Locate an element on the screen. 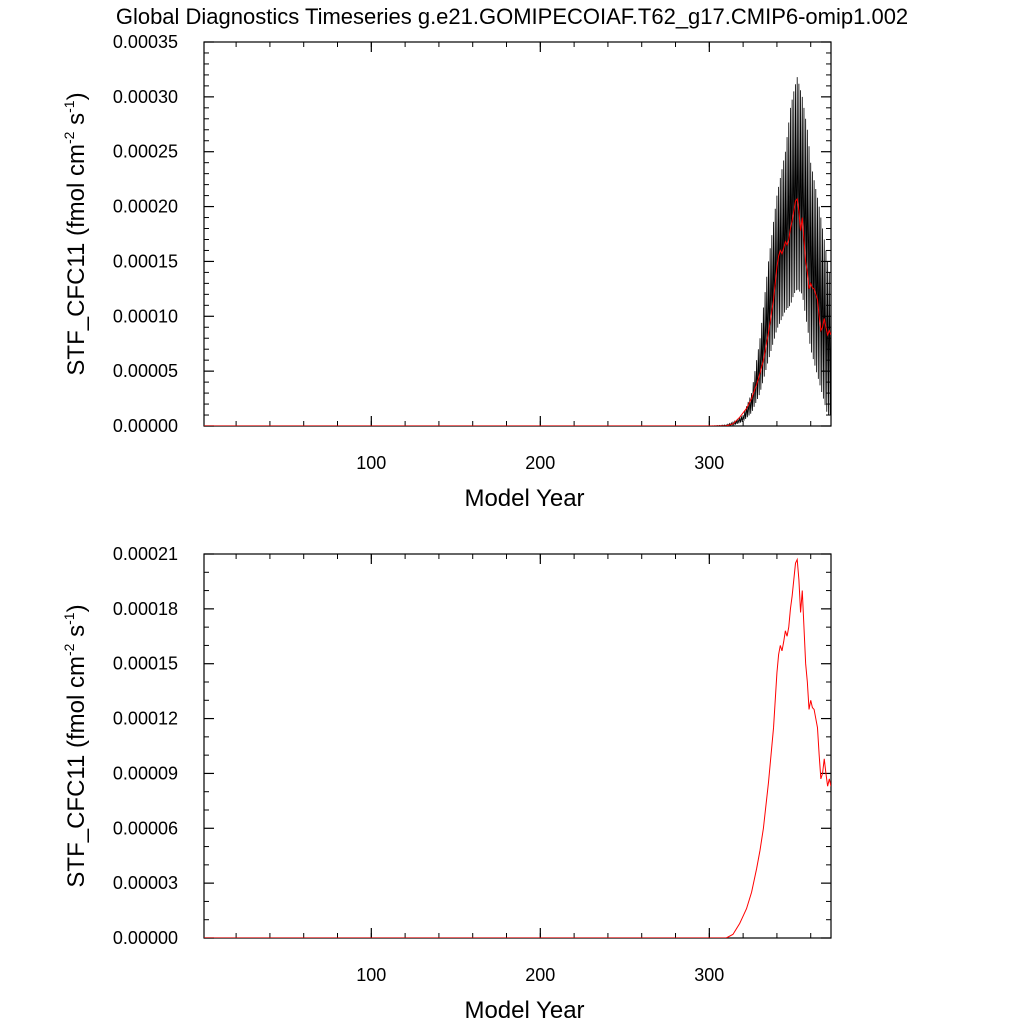 This screenshot has height=1024, width=1024. y-tick-label: 0.00012 is located at coordinates (145, 719).